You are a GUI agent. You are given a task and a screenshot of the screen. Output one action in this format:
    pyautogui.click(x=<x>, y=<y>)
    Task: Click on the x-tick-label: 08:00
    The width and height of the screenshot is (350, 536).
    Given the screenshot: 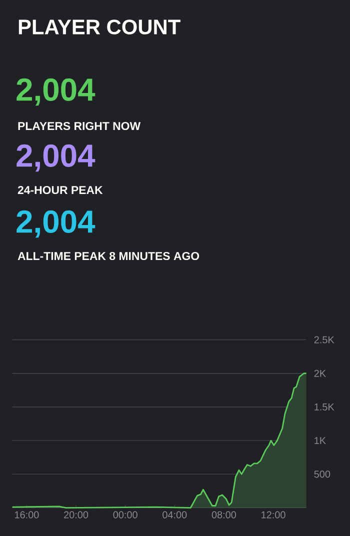 What is the action you would take?
    pyautogui.click(x=224, y=514)
    